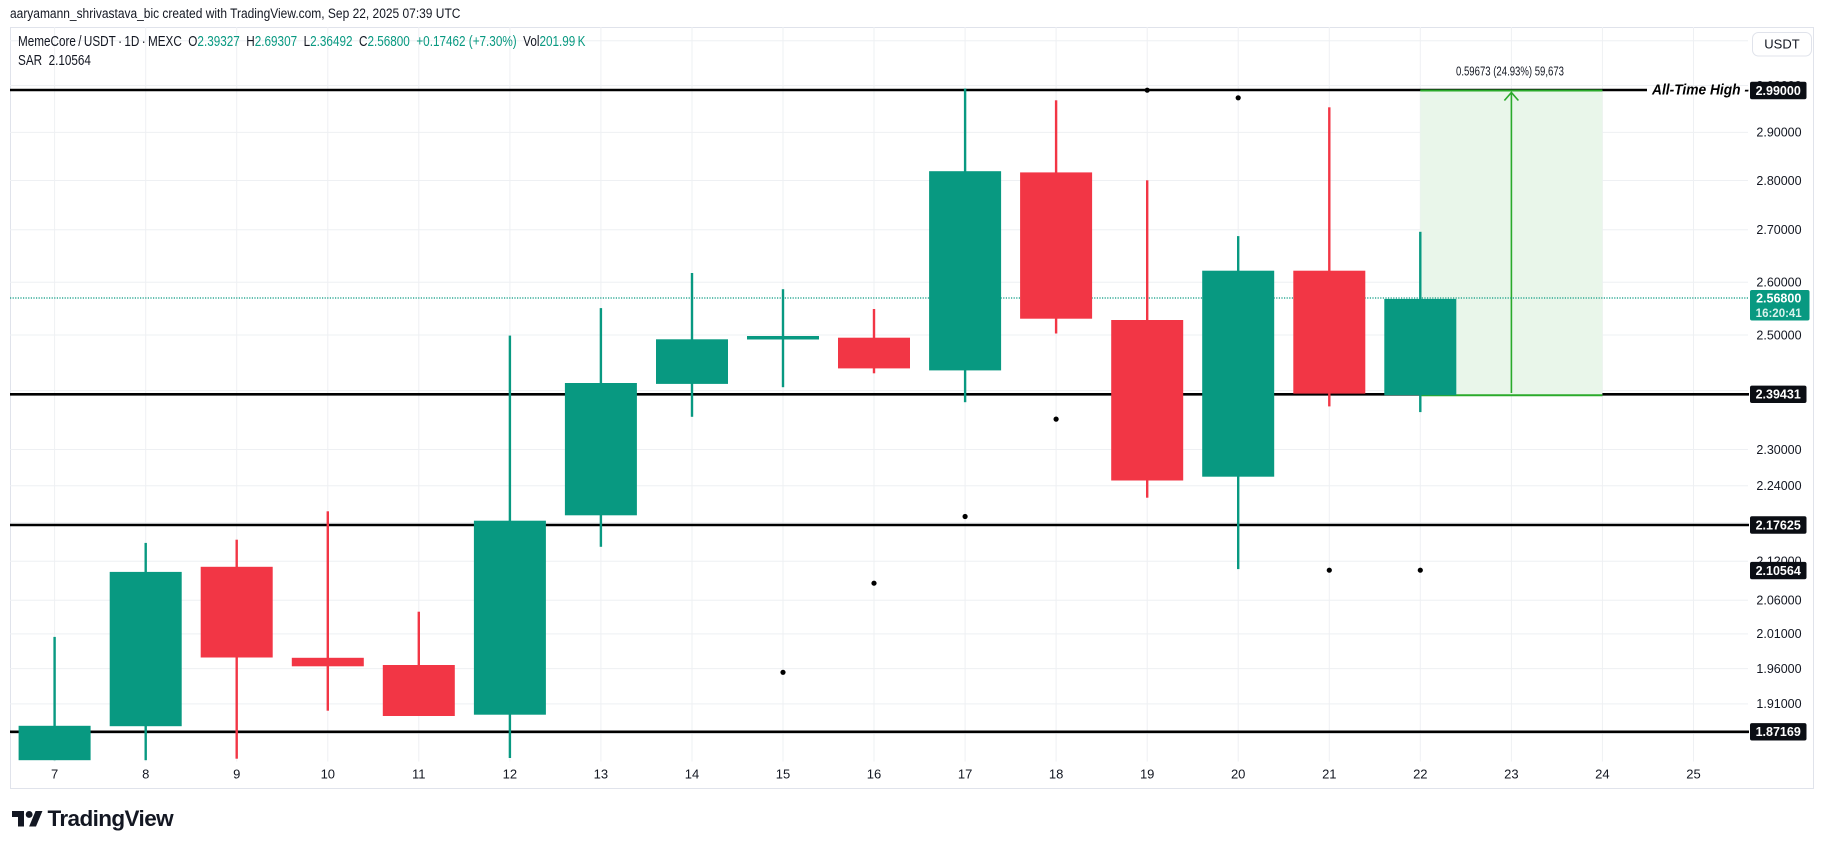 Image resolution: width=1825 pixels, height=849 pixels. I want to click on svg-text: 17, so click(965, 774).